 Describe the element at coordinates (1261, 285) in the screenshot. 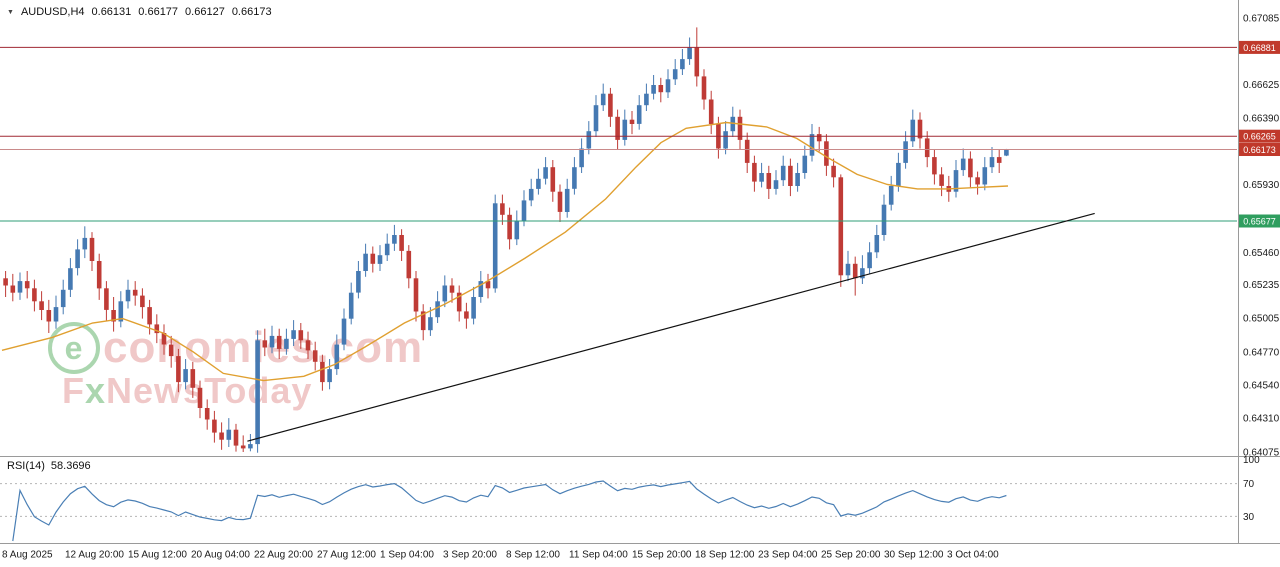

I see `svg-text: 0.65235` at that location.